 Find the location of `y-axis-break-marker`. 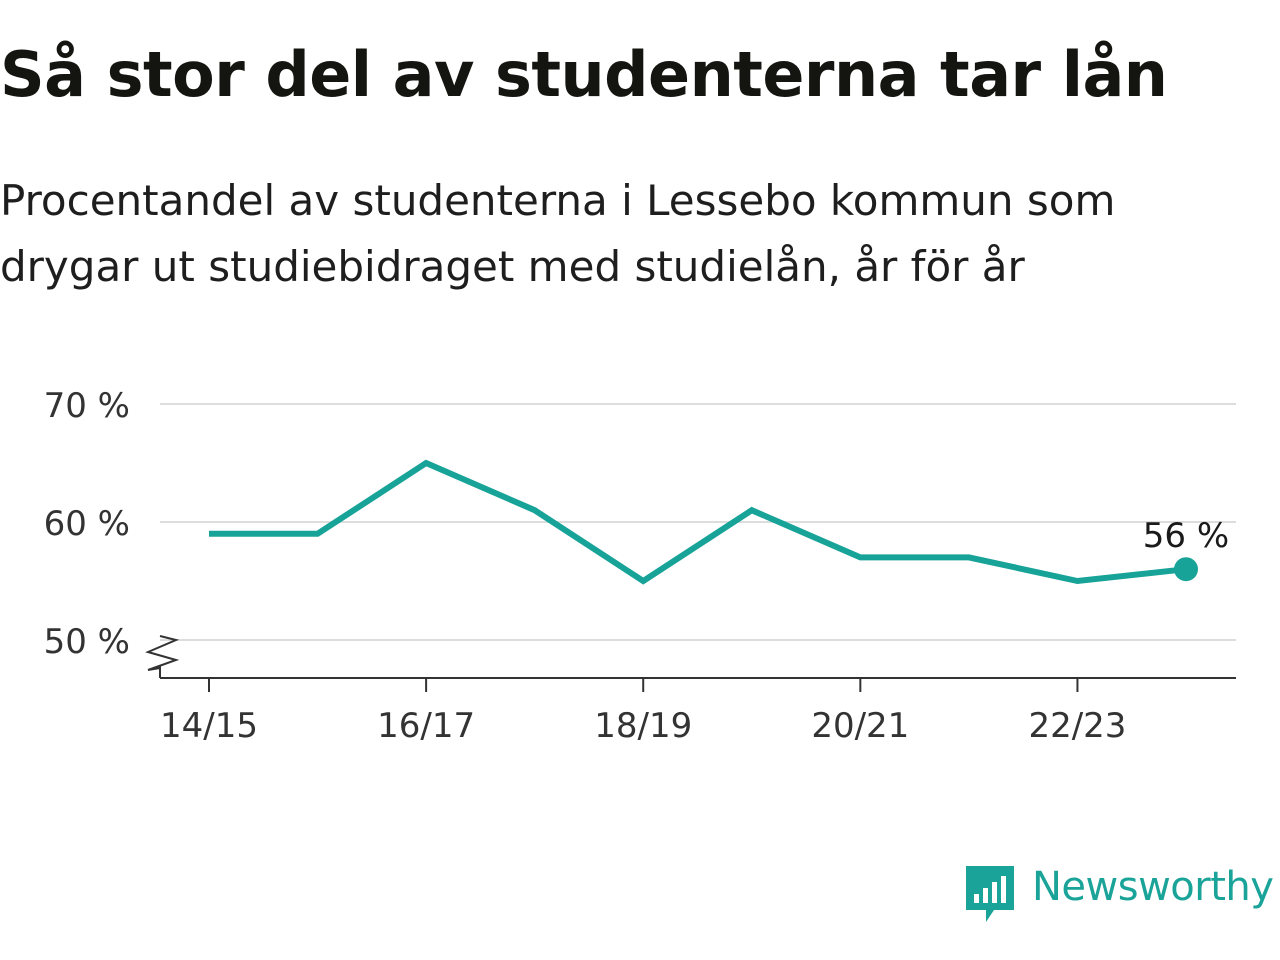

y-axis-break-marker is located at coordinates (162, 653).